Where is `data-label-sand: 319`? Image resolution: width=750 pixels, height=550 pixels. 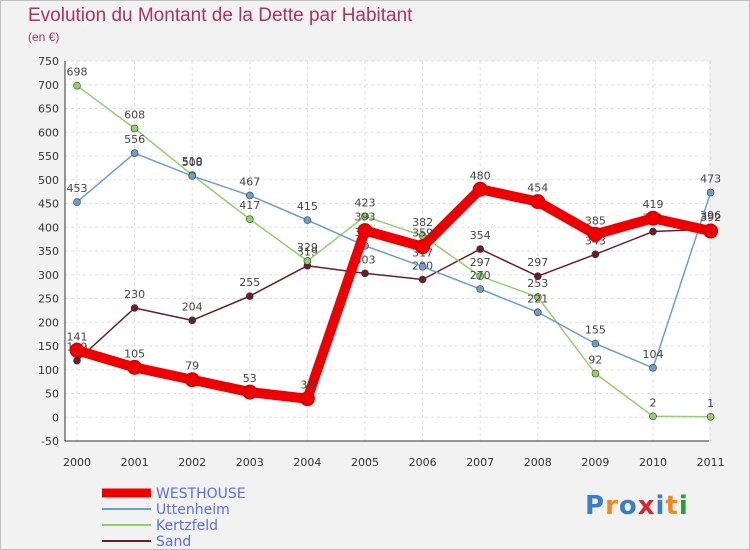 data-label-sand: 319 is located at coordinates (307, 252).